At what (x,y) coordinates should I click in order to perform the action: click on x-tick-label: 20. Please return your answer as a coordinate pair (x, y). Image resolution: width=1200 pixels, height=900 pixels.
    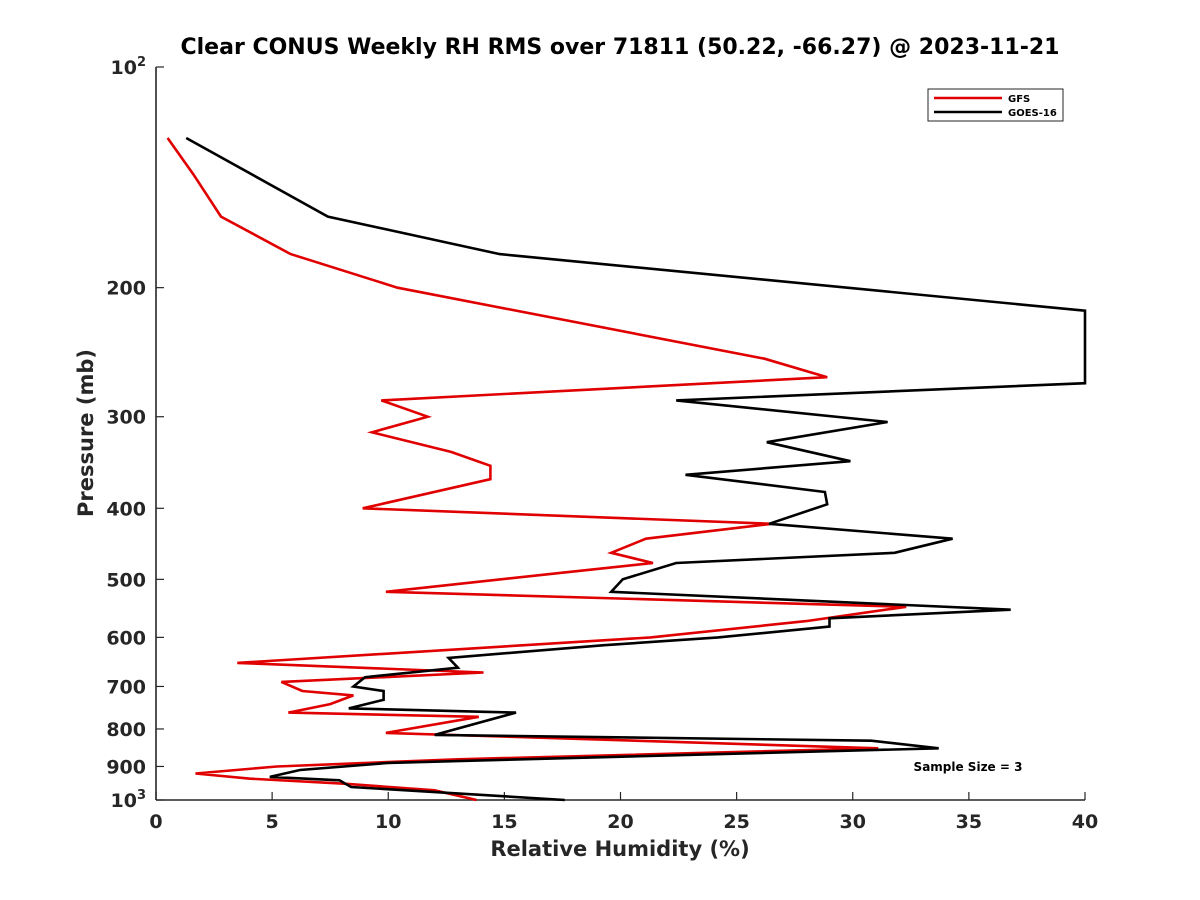
    Looking at the image, I should click on (620, 822).